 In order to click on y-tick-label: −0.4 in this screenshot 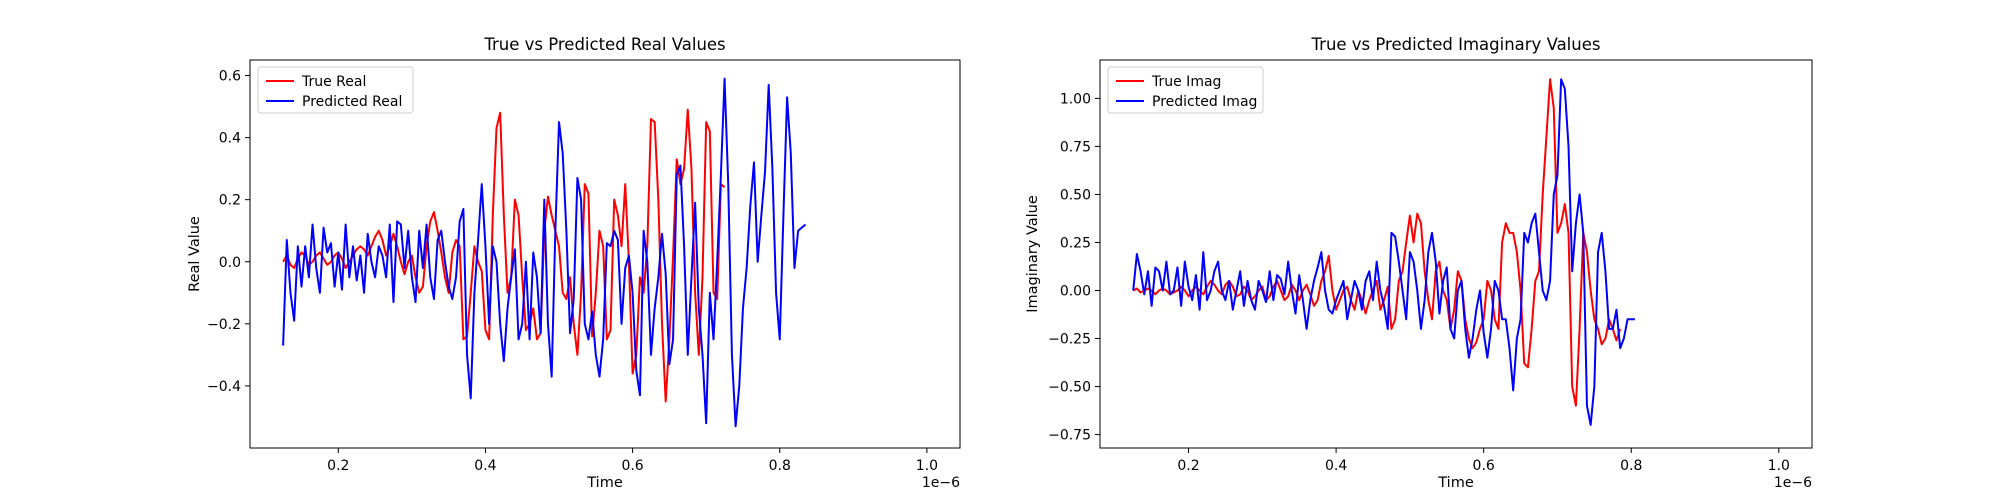, I will do `click(224, 387)`.